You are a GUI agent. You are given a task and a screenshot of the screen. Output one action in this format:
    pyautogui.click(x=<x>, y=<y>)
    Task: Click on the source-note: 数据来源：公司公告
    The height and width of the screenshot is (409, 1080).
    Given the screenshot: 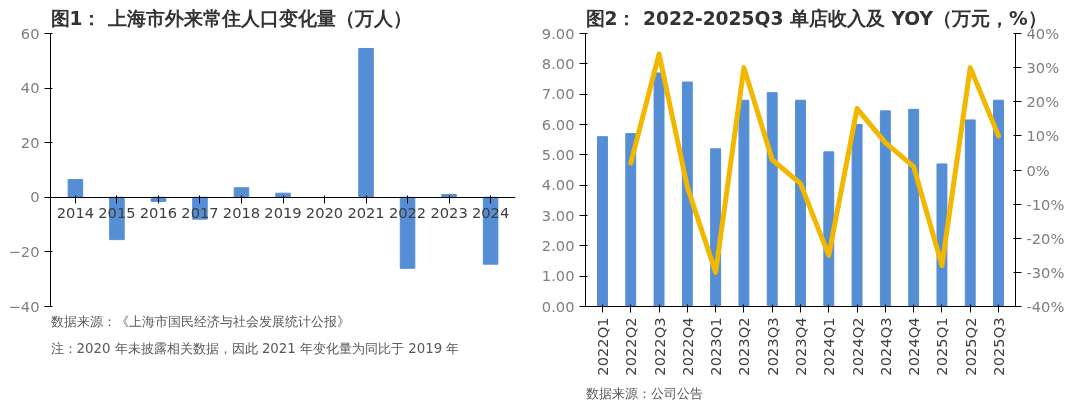 What is the action you would take?
    pyautogui.click(x=644, y=393)
    